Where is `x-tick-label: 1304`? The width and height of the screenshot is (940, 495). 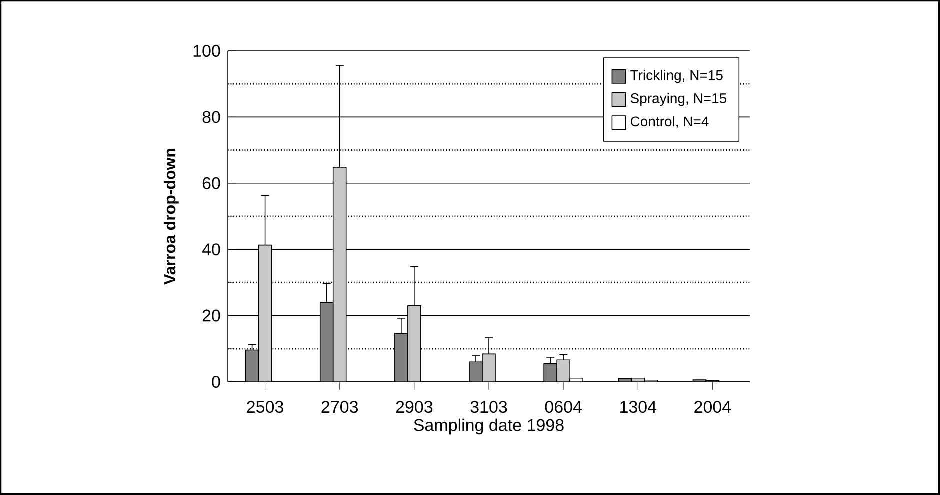
x-tick-label: 1304 is located at coordinates (638, 407).